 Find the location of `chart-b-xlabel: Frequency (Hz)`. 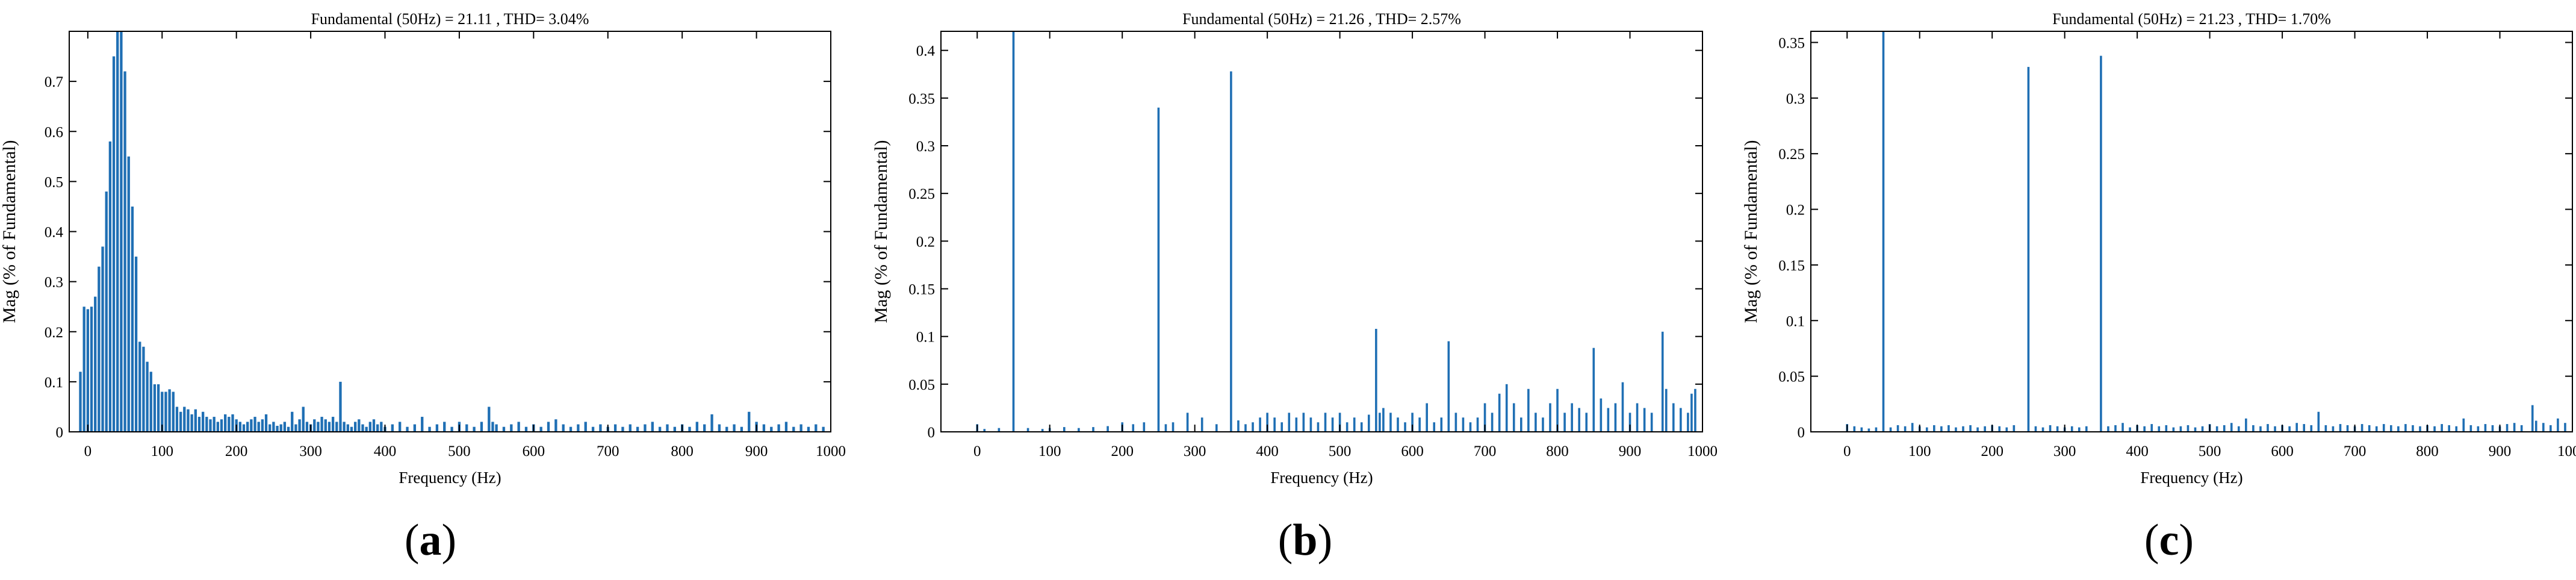

chart-b-xlabel: Frequency (Hz) is located at coordinates (1321, 478).